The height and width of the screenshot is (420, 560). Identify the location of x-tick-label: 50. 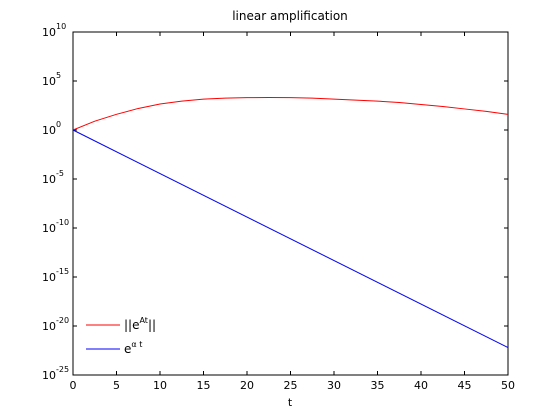
(508, 385).